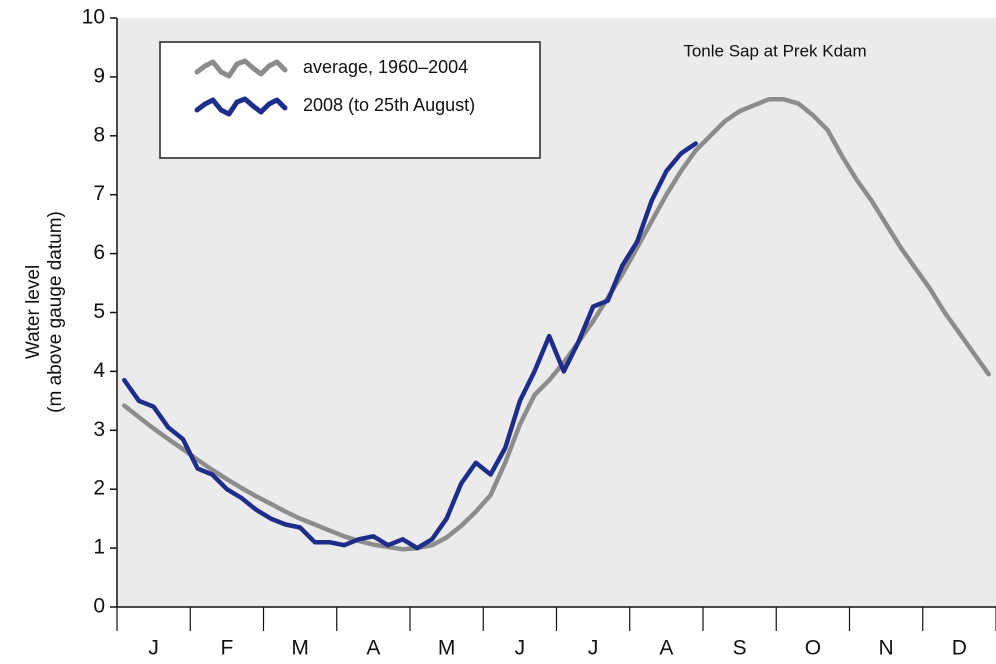 Image resolution: width=996 pixels, height=664 pixels. Describe the element at coordinates (99, 488) in the screenshot. I see `y-tick-label: 2` at that location.